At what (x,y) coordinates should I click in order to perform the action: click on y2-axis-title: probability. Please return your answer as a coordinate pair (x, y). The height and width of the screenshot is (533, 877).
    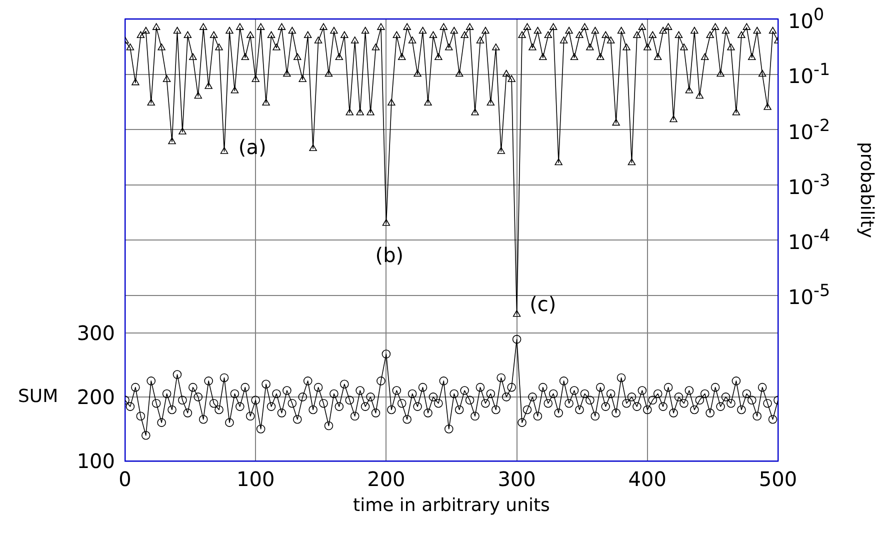
    Looking at the image, I should click on (866, 190).